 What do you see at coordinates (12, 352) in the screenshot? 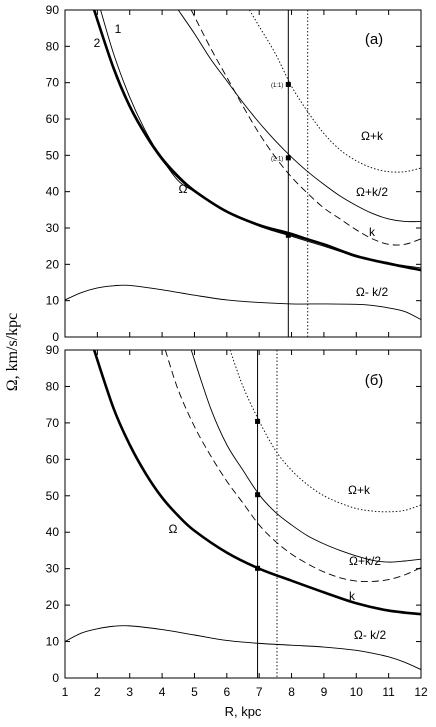
I see `y-axis-title: Ω, km/s/kpc` at bounding box center [12, 352].